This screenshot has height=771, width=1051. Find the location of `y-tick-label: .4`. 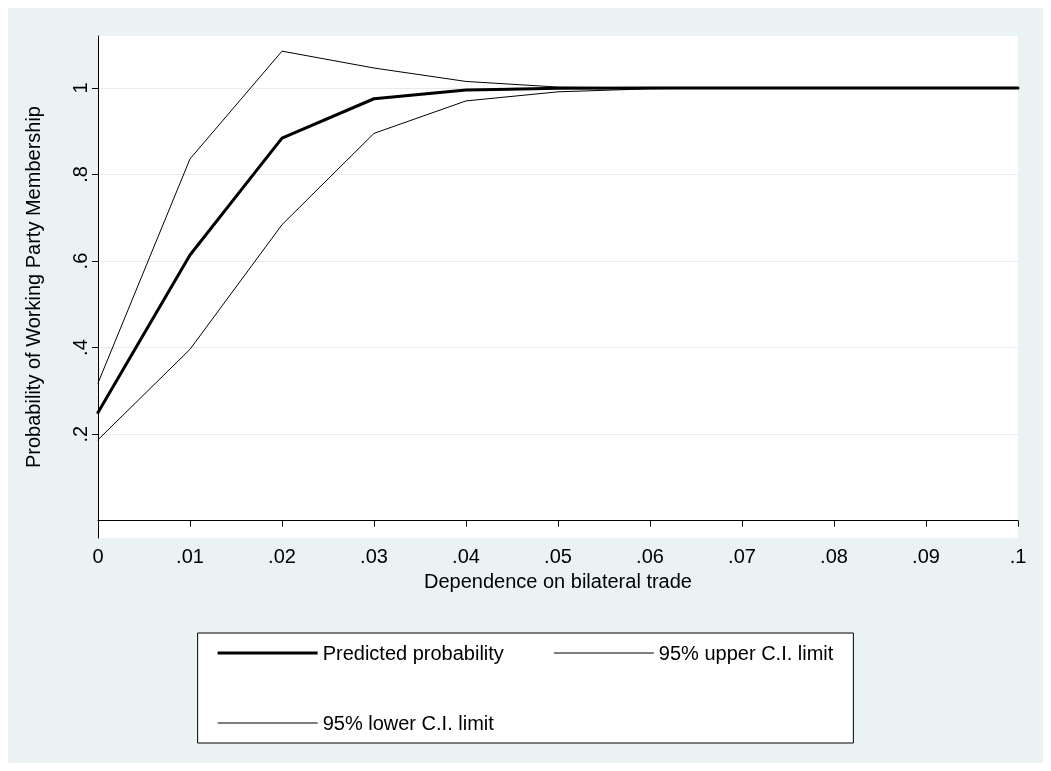

y-tick-label: .4 is located at coordinates (80, 347).